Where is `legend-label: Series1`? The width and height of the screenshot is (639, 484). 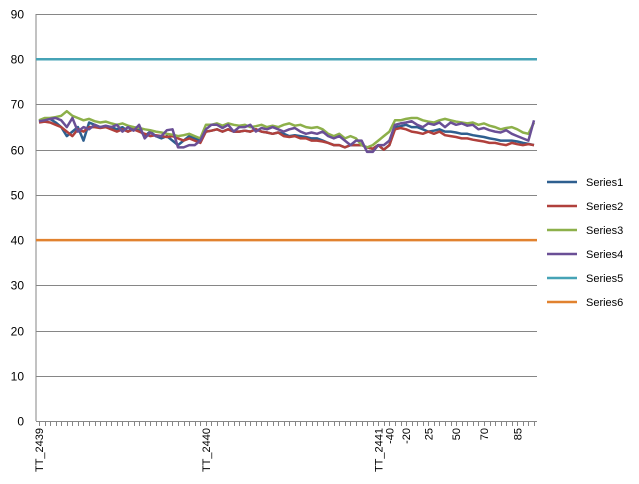 legend-label: Series1 is located at coordinates (604, 183).